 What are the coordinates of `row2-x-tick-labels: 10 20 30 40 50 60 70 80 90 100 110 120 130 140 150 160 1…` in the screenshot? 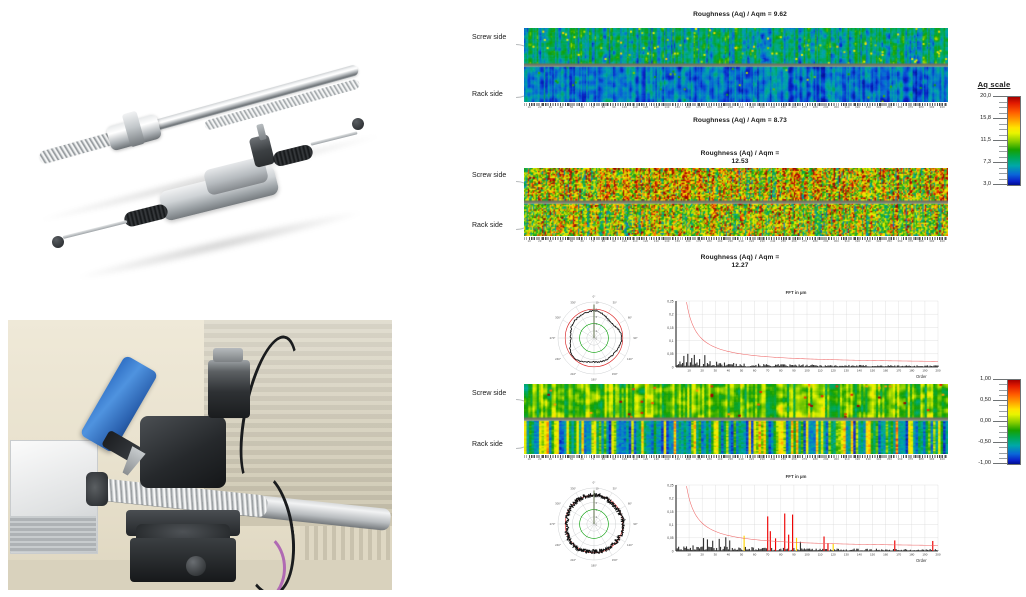 It's located at (736, 241).